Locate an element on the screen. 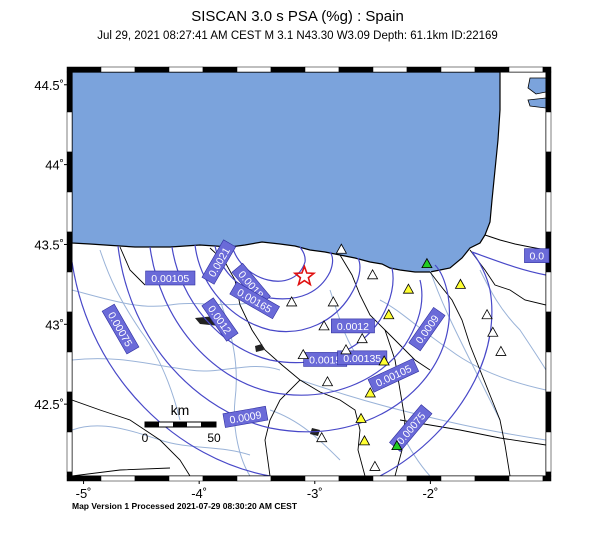 This screenshot has height=545, width=595. lat-tick-label: 44.5˚ is located at coordinates (49, 85).